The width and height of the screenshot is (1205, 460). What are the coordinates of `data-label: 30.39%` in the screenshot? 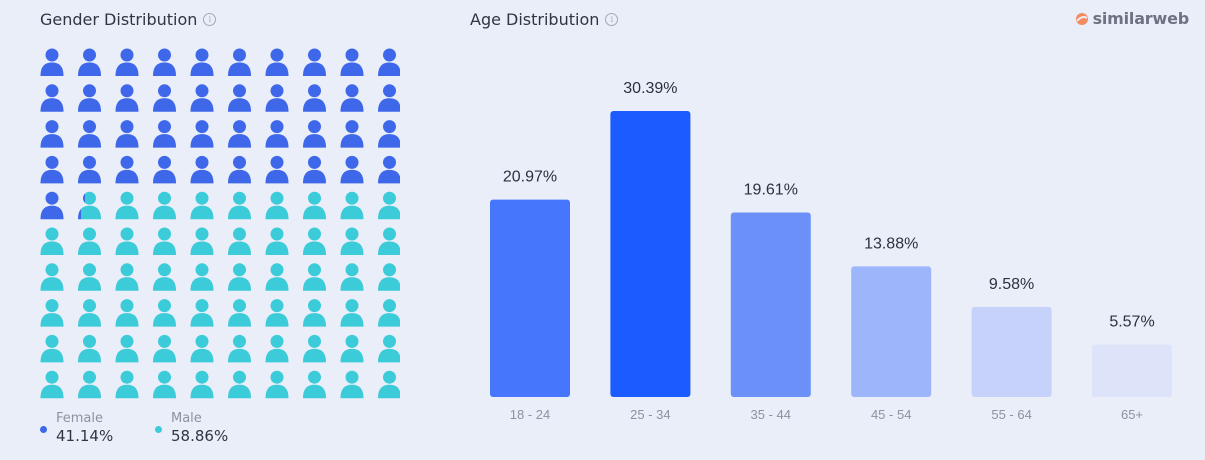 It's located at (650, 88).